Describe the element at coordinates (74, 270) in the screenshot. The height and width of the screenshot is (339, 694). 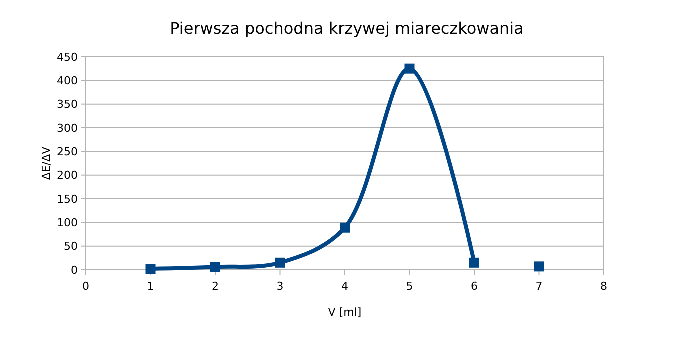
I see `y-tick-label: 0` at that location.